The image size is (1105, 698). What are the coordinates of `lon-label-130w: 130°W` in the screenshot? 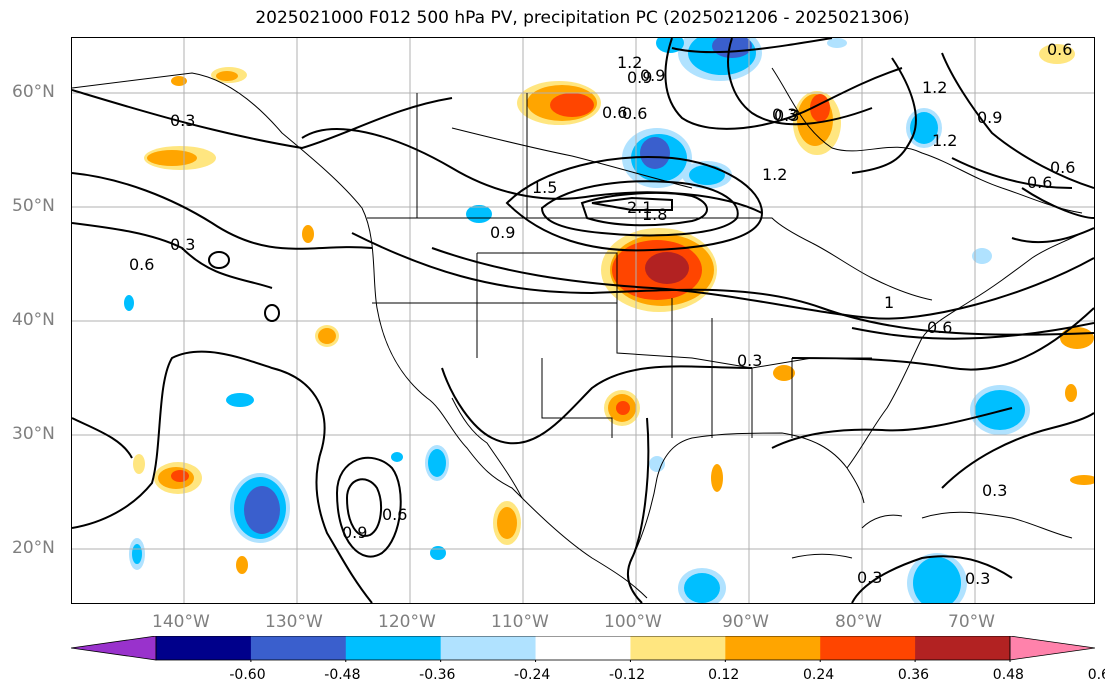 It's located at (294, 622).